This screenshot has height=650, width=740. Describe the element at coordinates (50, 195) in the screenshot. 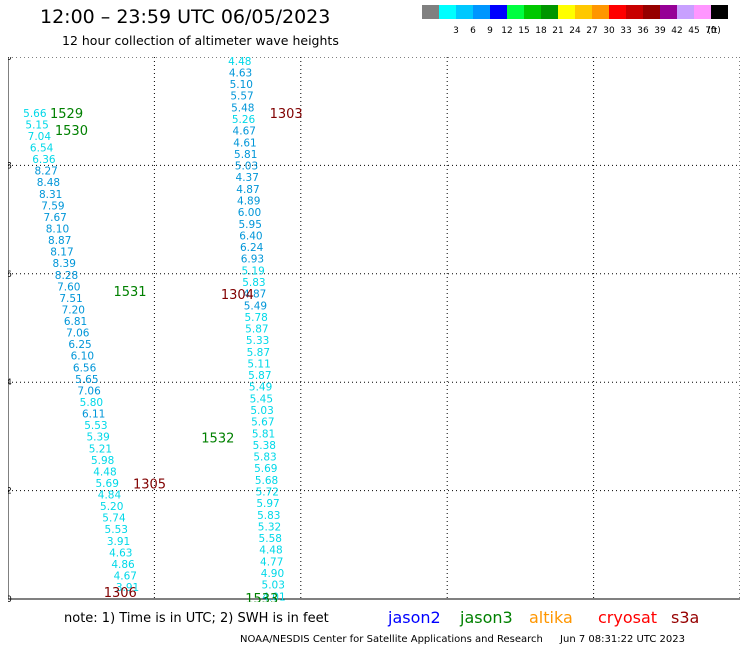

I see `wave-height-value: 8.31` at that location.